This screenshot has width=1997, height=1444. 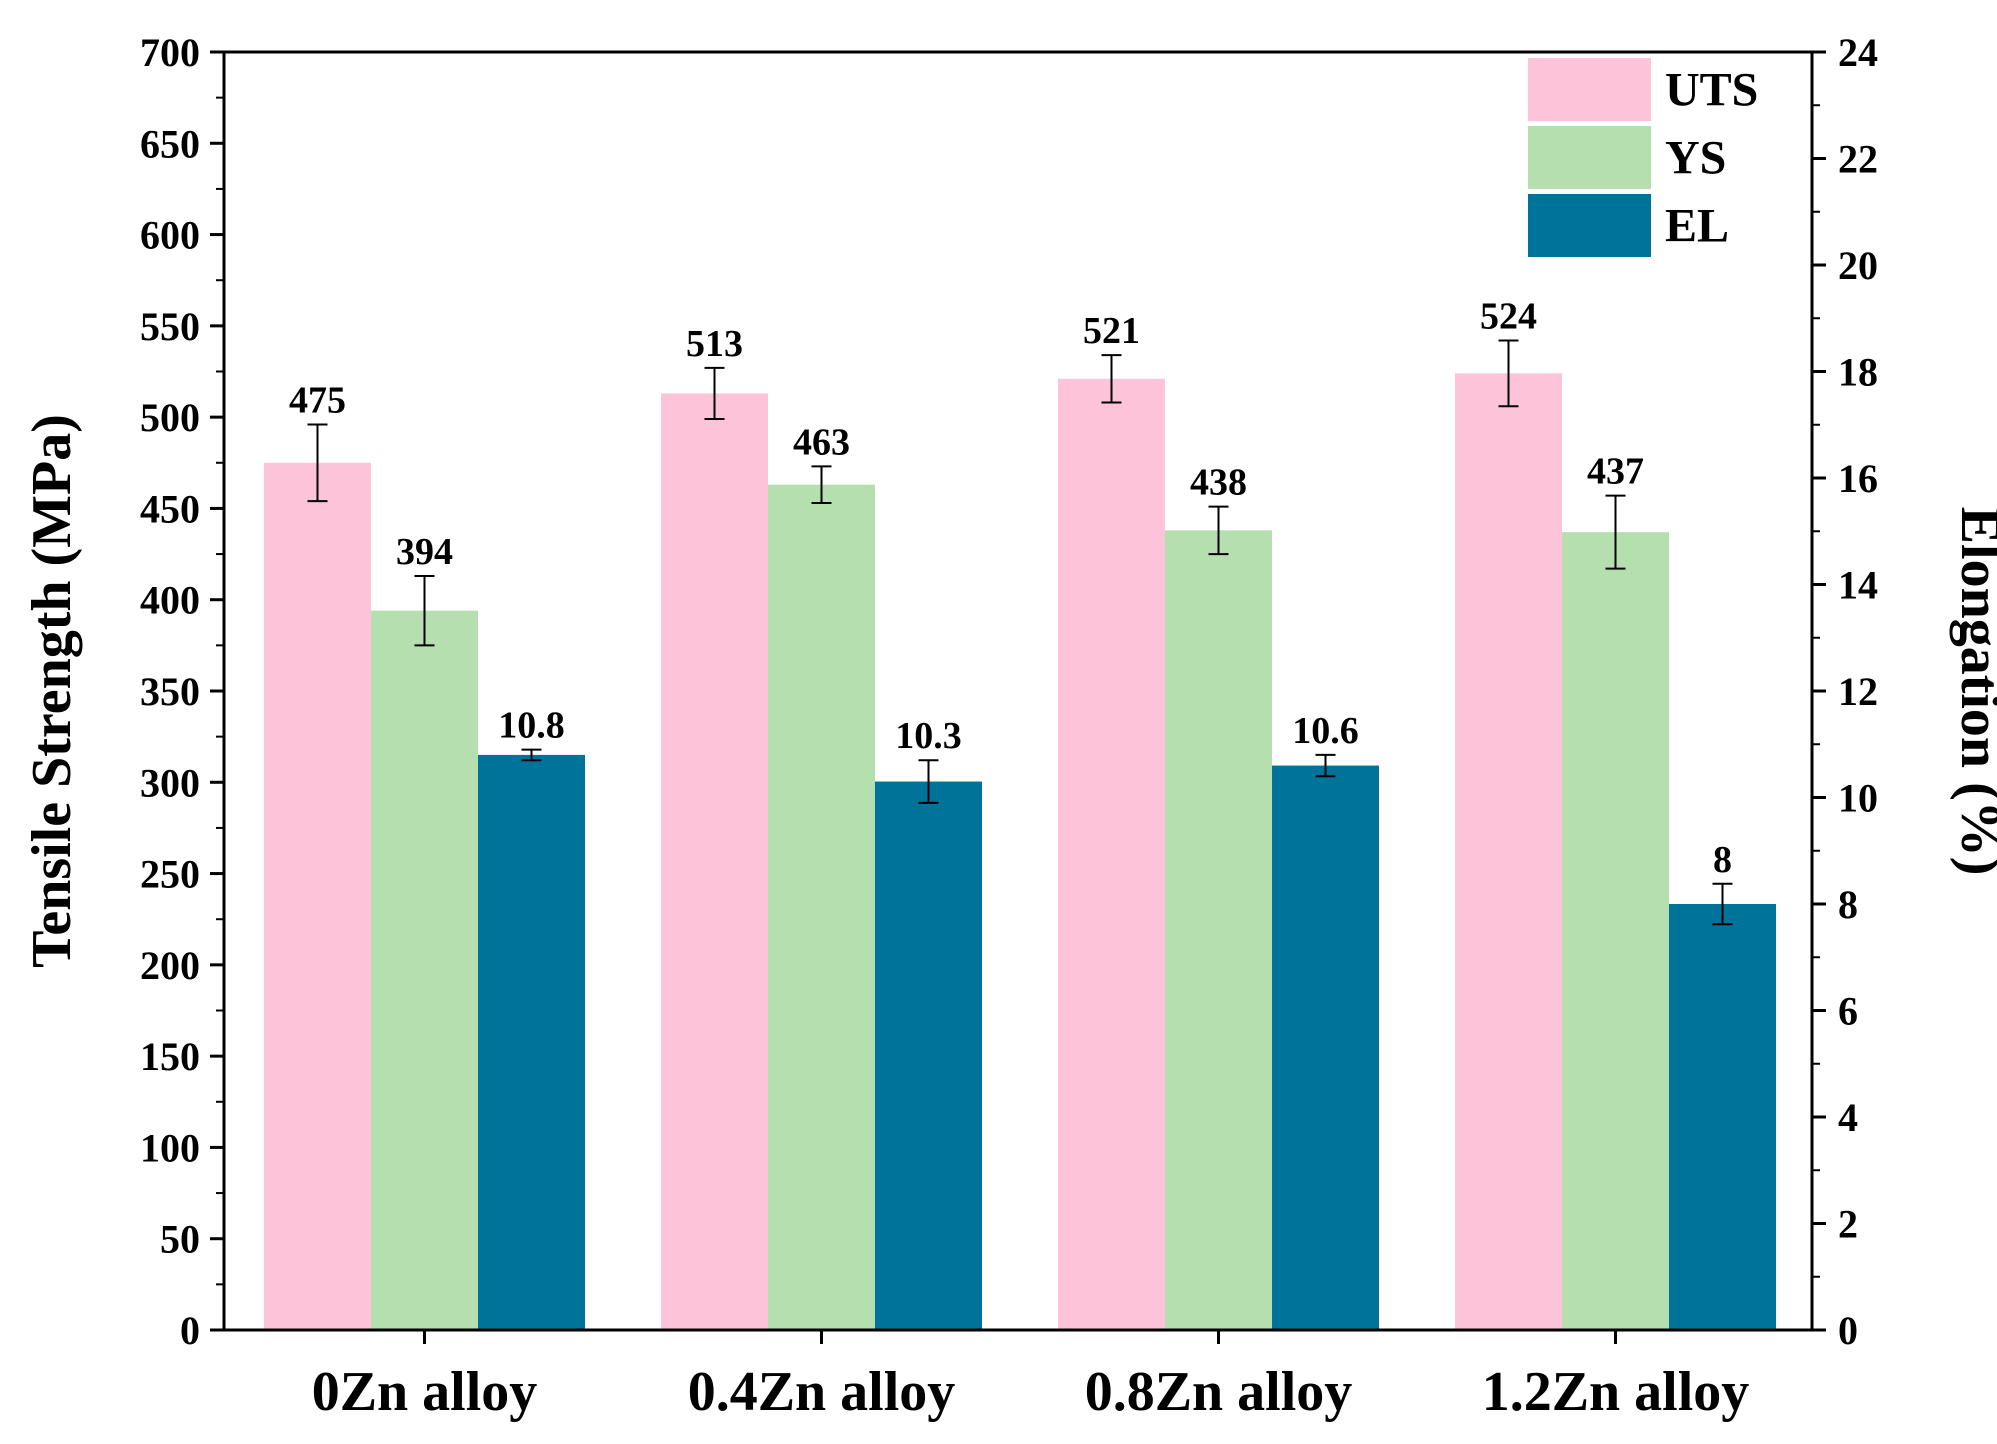 What do you see at coordinates (1695, 158) in the screenshot?
I see `legend-label-ys: YS` at bounding box center [1695, 158].